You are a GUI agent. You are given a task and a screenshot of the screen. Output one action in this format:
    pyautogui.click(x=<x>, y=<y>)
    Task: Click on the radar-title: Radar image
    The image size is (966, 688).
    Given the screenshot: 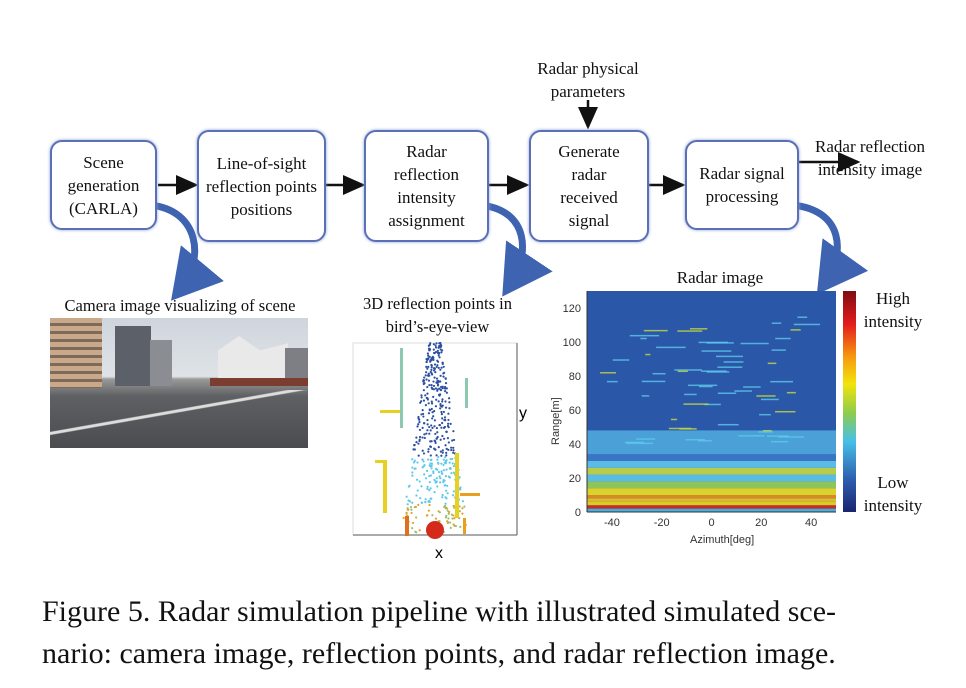 What is the action you would take?
    pyautogui.click(x=720, y=277)
    